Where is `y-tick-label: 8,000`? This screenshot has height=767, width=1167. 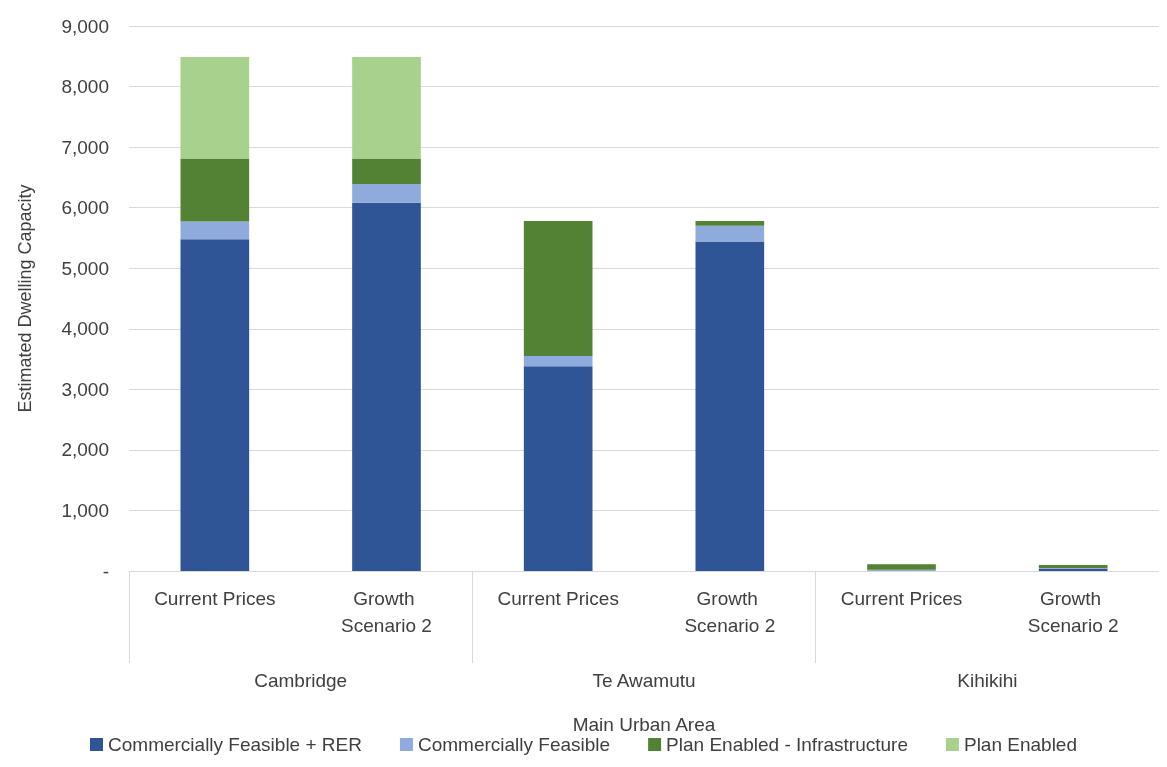
y-tick-label: 8,000 is located at coordinates (85, 87).